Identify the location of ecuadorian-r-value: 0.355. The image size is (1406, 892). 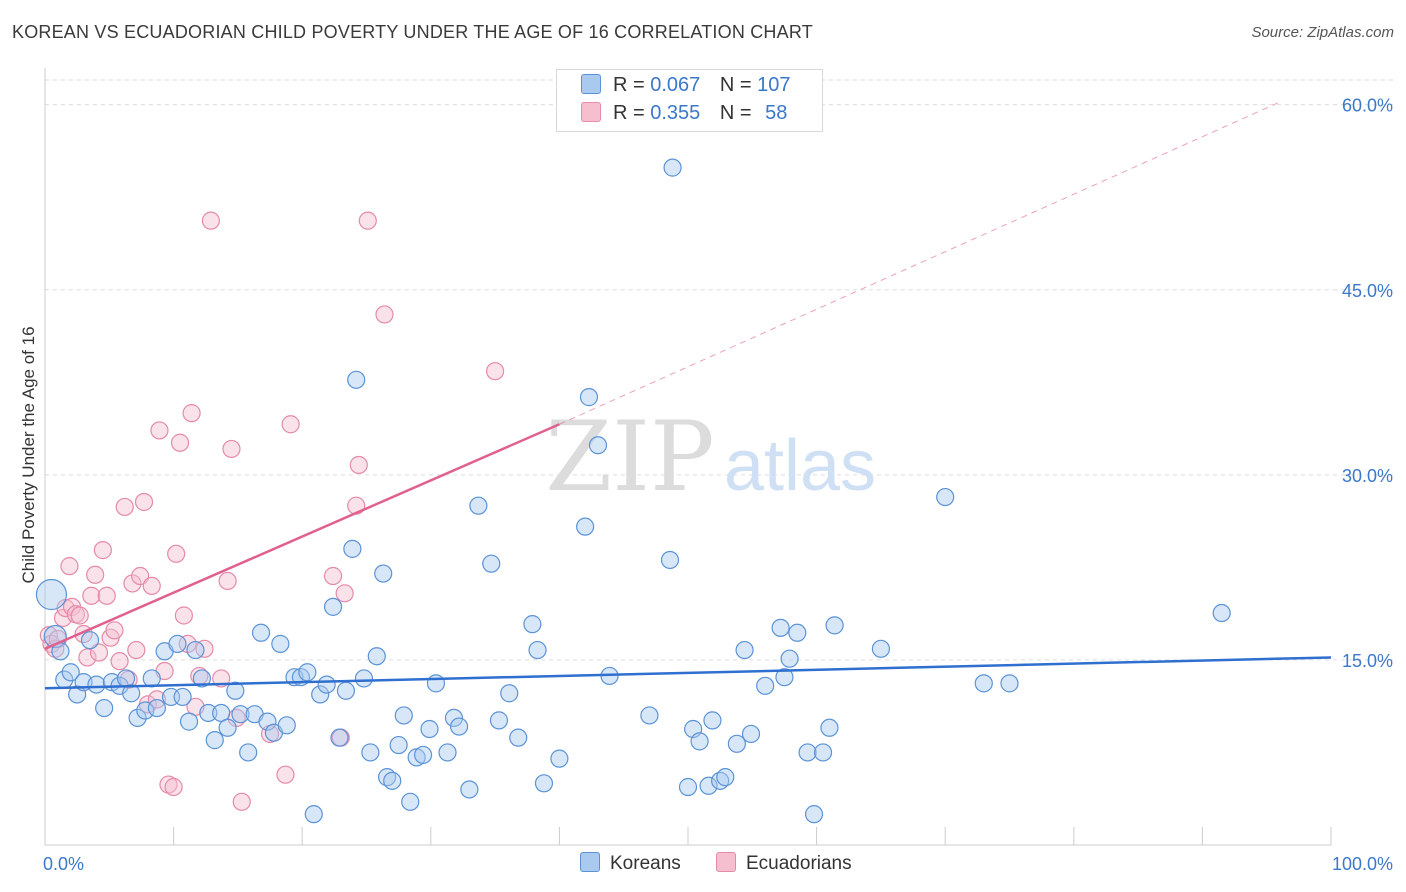
(675, 113).